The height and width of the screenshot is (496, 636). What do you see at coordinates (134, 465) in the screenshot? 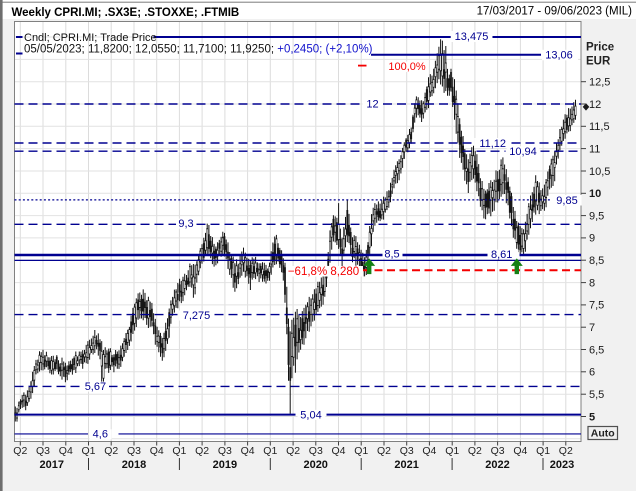
I see `svg-text: 2018` at bounding box center [134, 465].